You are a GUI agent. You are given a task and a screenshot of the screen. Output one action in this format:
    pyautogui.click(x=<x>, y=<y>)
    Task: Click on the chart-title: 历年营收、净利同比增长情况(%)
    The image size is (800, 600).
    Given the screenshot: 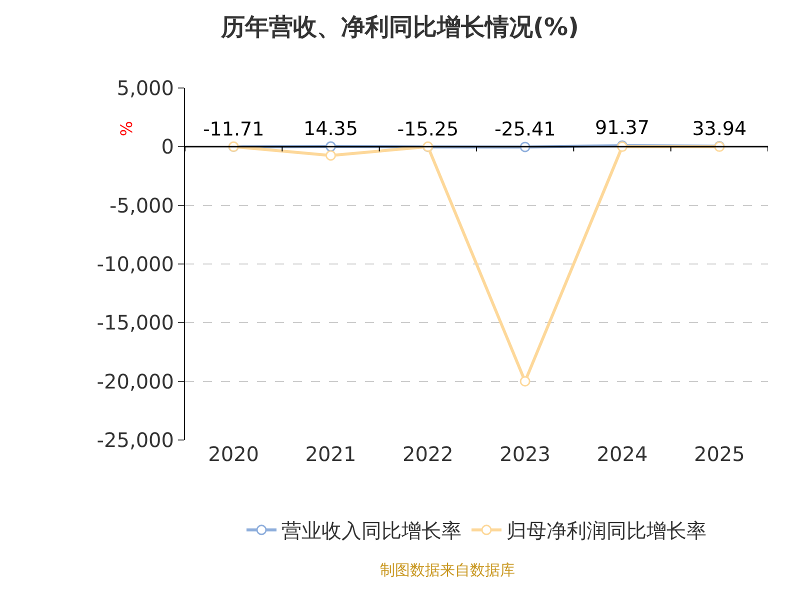 What is the action you would take?
    pyautogui.click(x=399, y=26)
    